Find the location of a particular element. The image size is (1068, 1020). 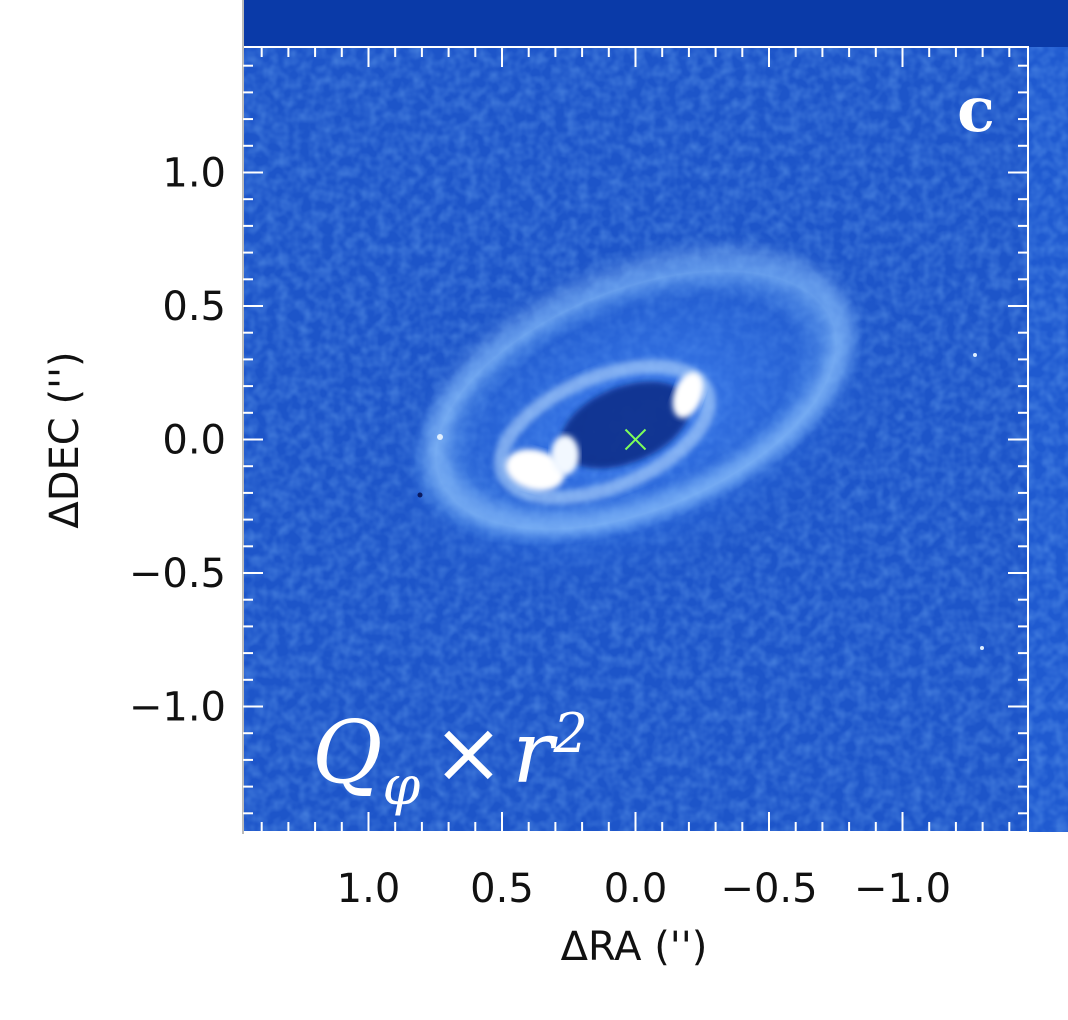

y-tick-label: 1.0 is located at coordinates (194, 173).